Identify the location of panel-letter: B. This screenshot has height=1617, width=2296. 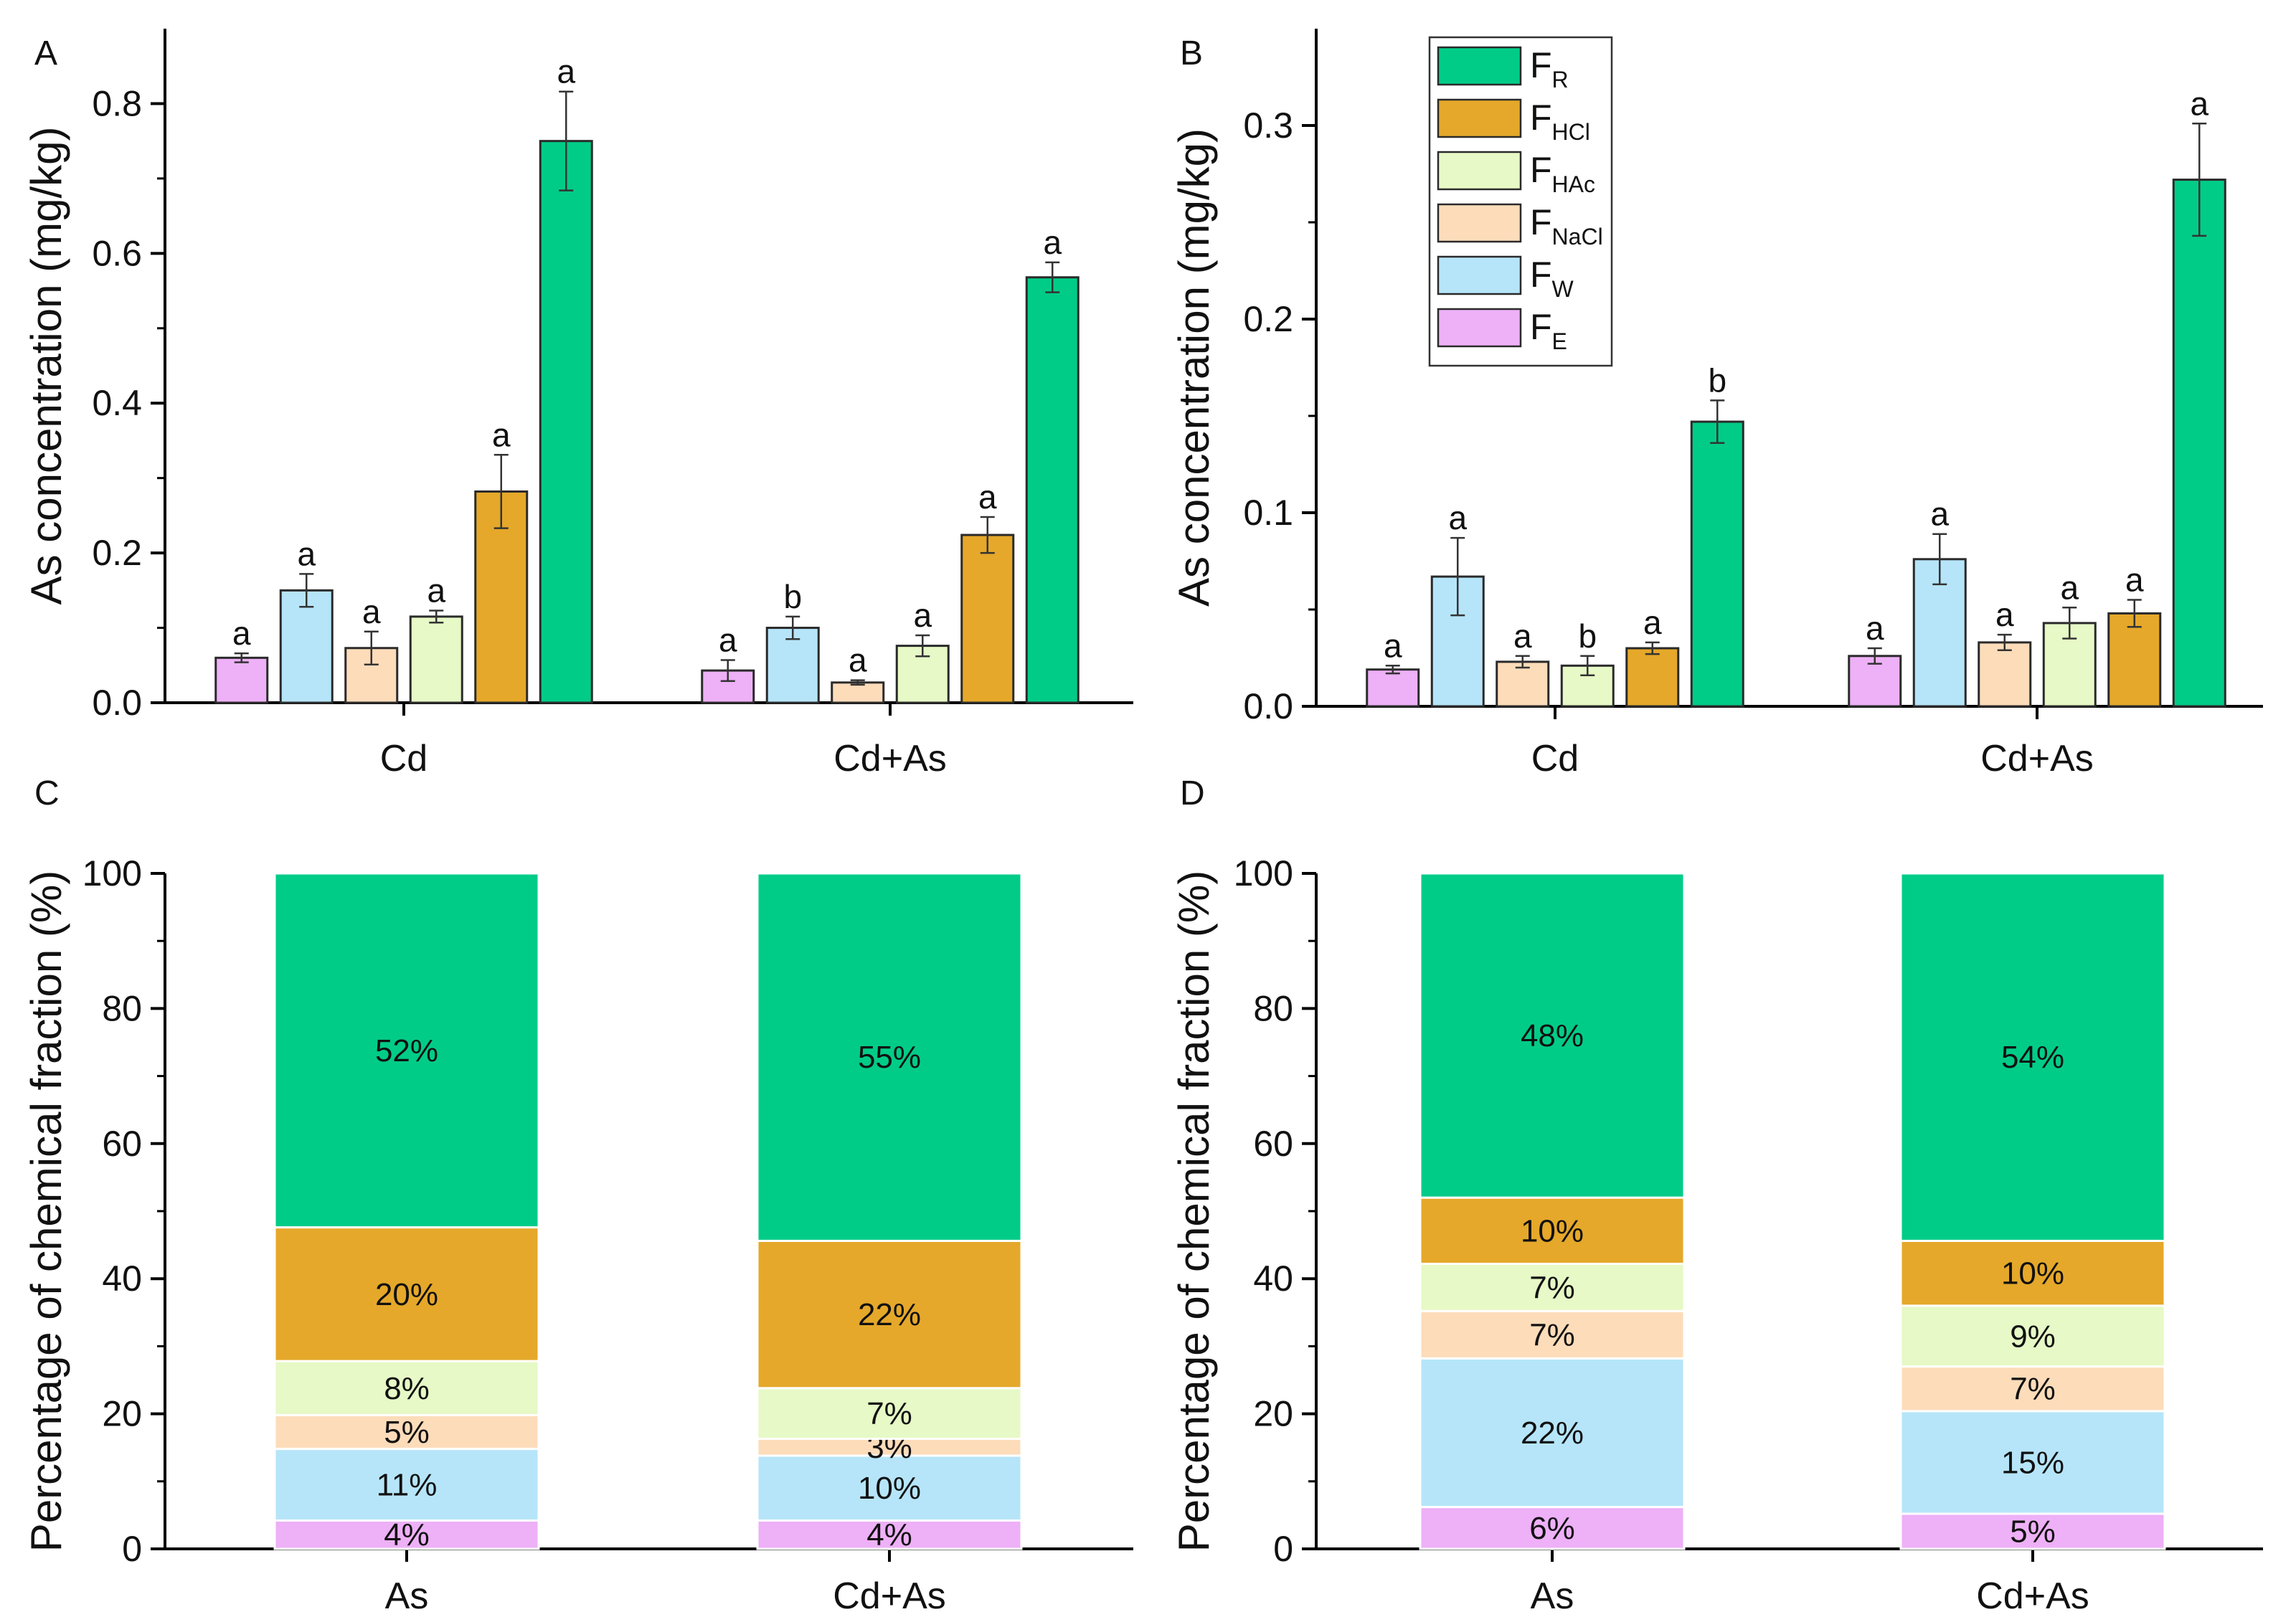
(1191, 53).